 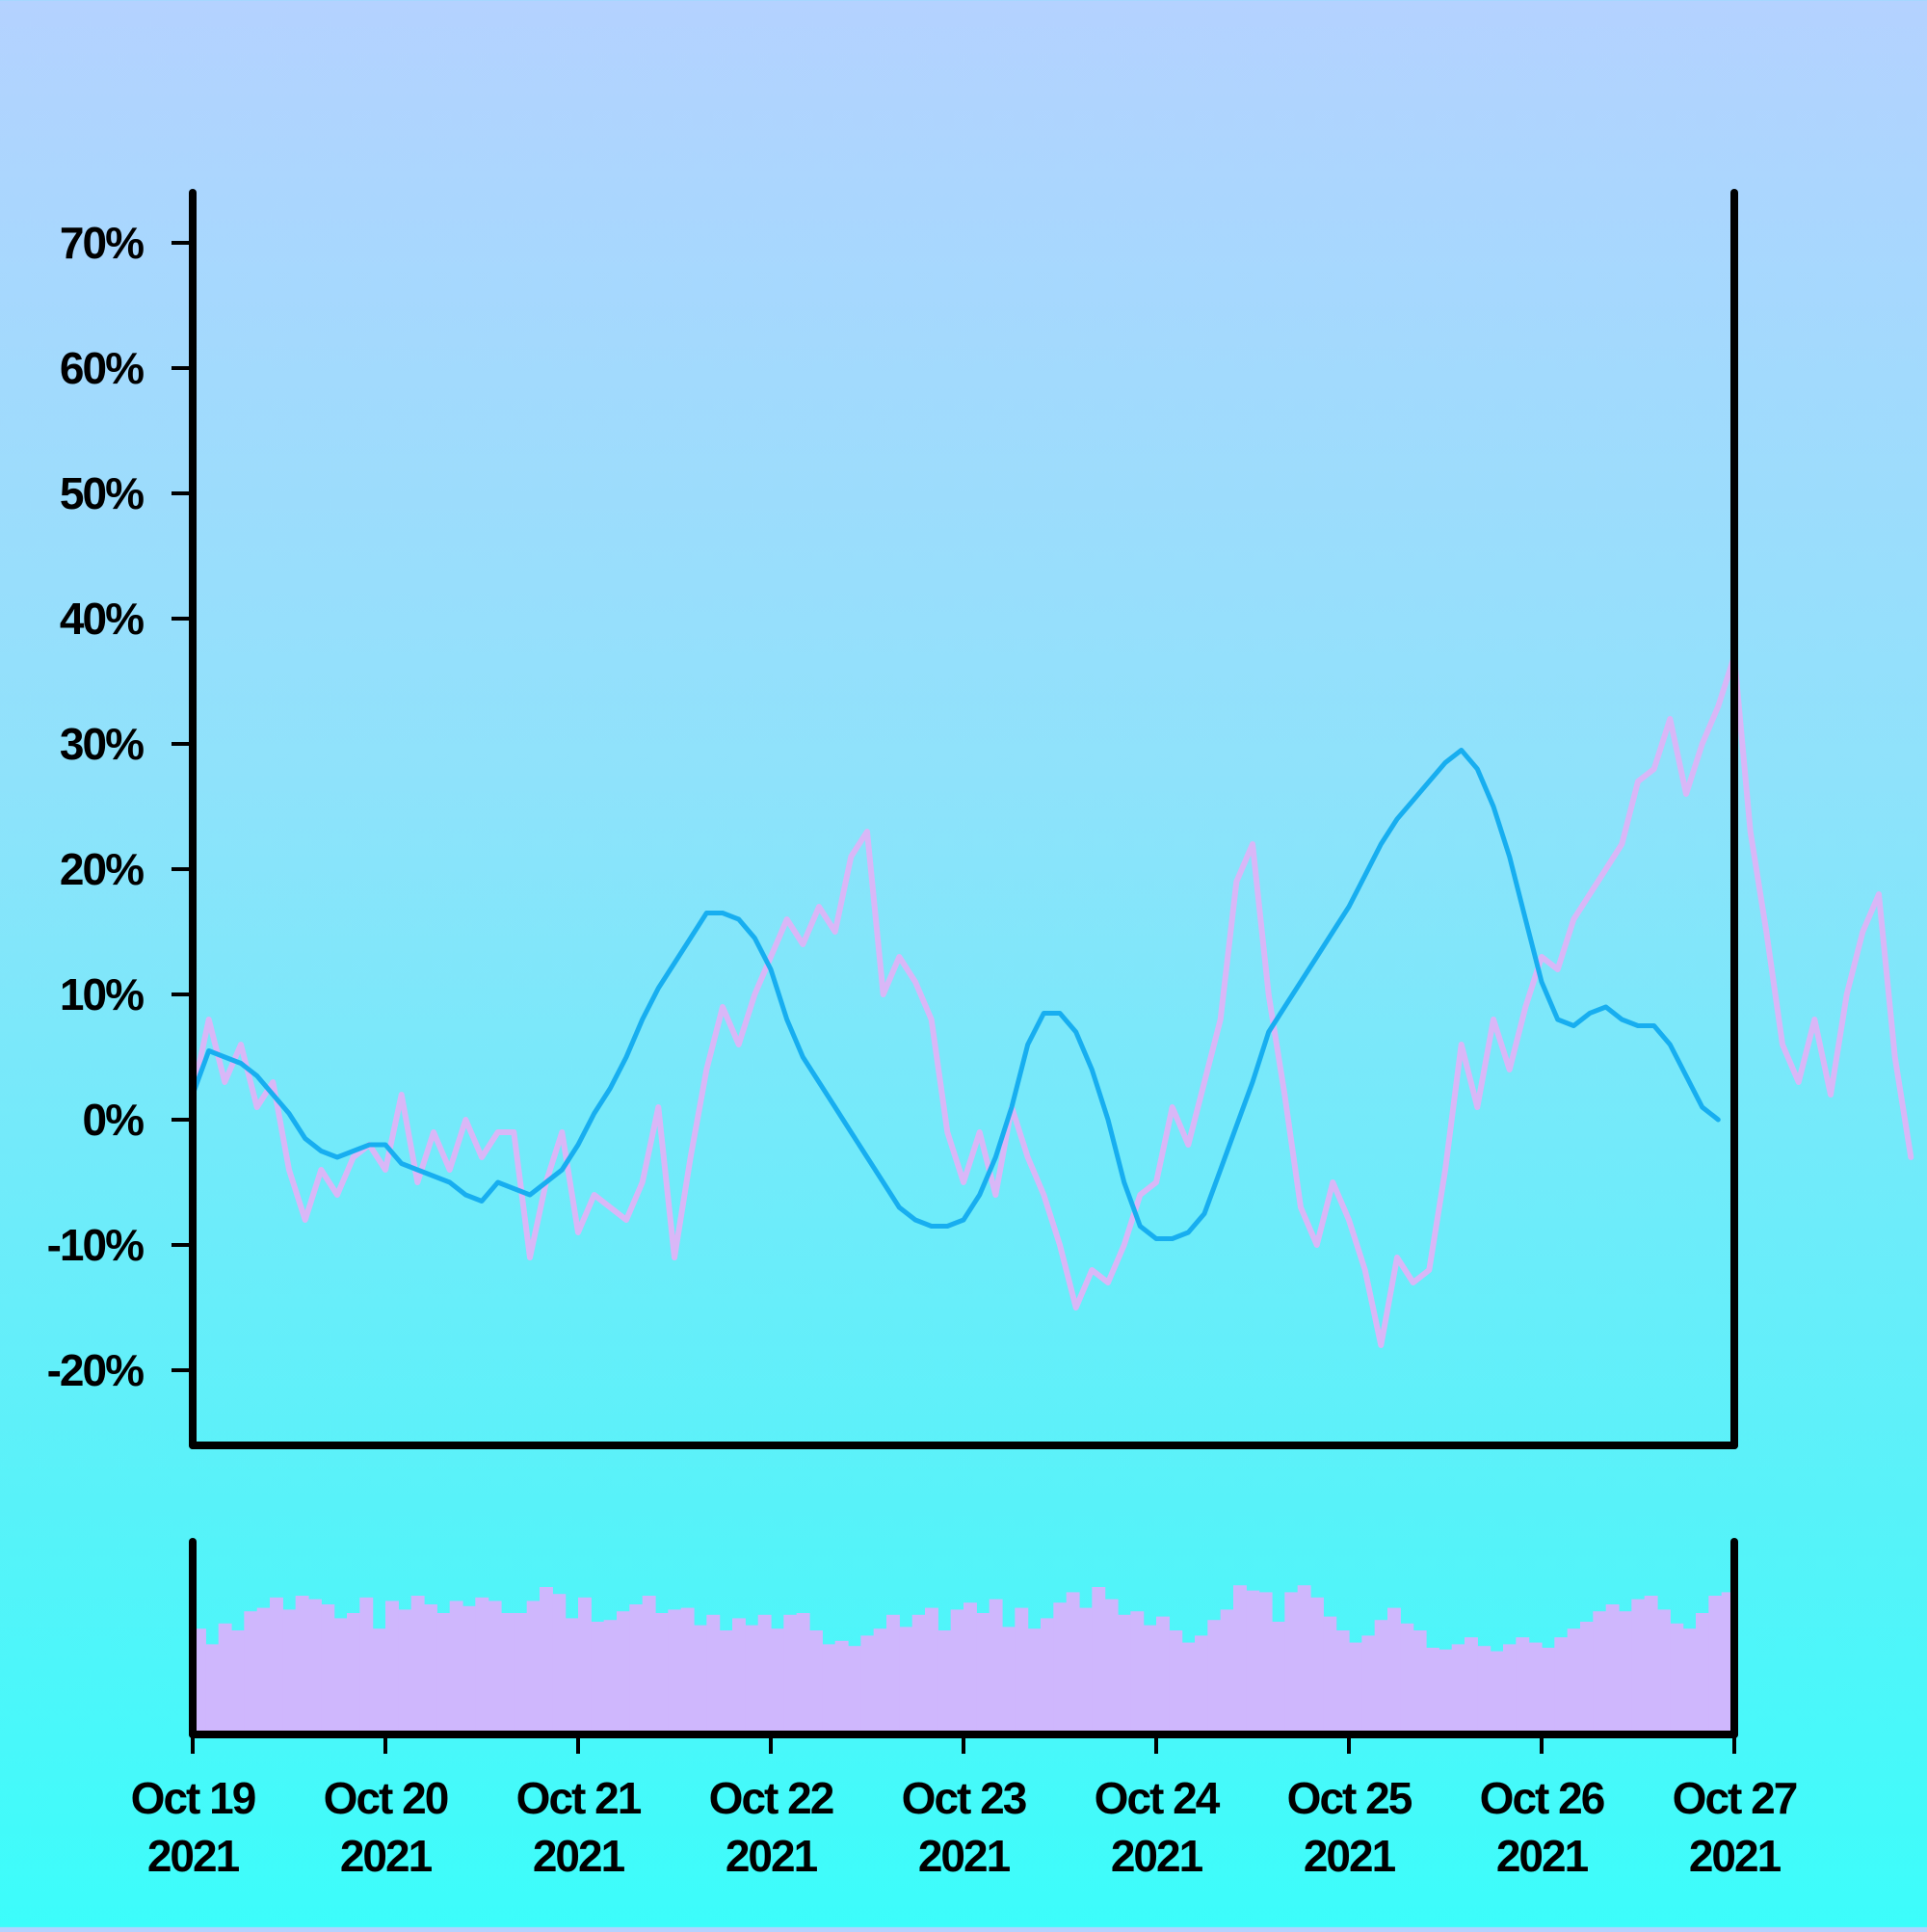 What do you see at coordinates (95, 1245) in the screenshot?
I see `y-tick-label: -10%` at bounding box center [95, 1245].